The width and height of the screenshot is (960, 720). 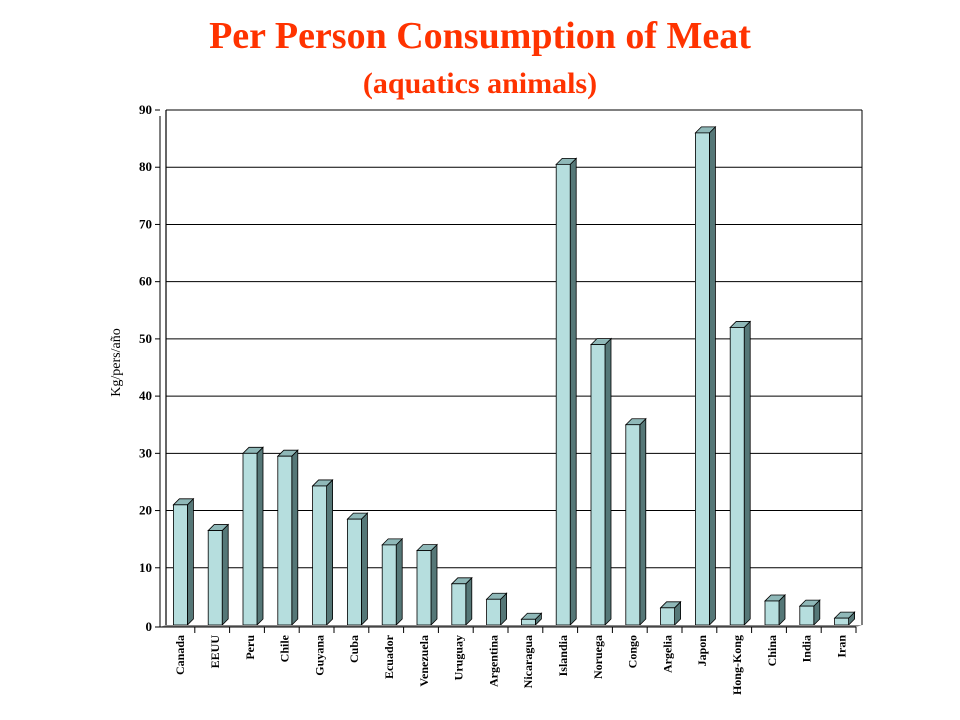 I want to click on x-tick-label-congo: Congo, so click(x=633, y=651).